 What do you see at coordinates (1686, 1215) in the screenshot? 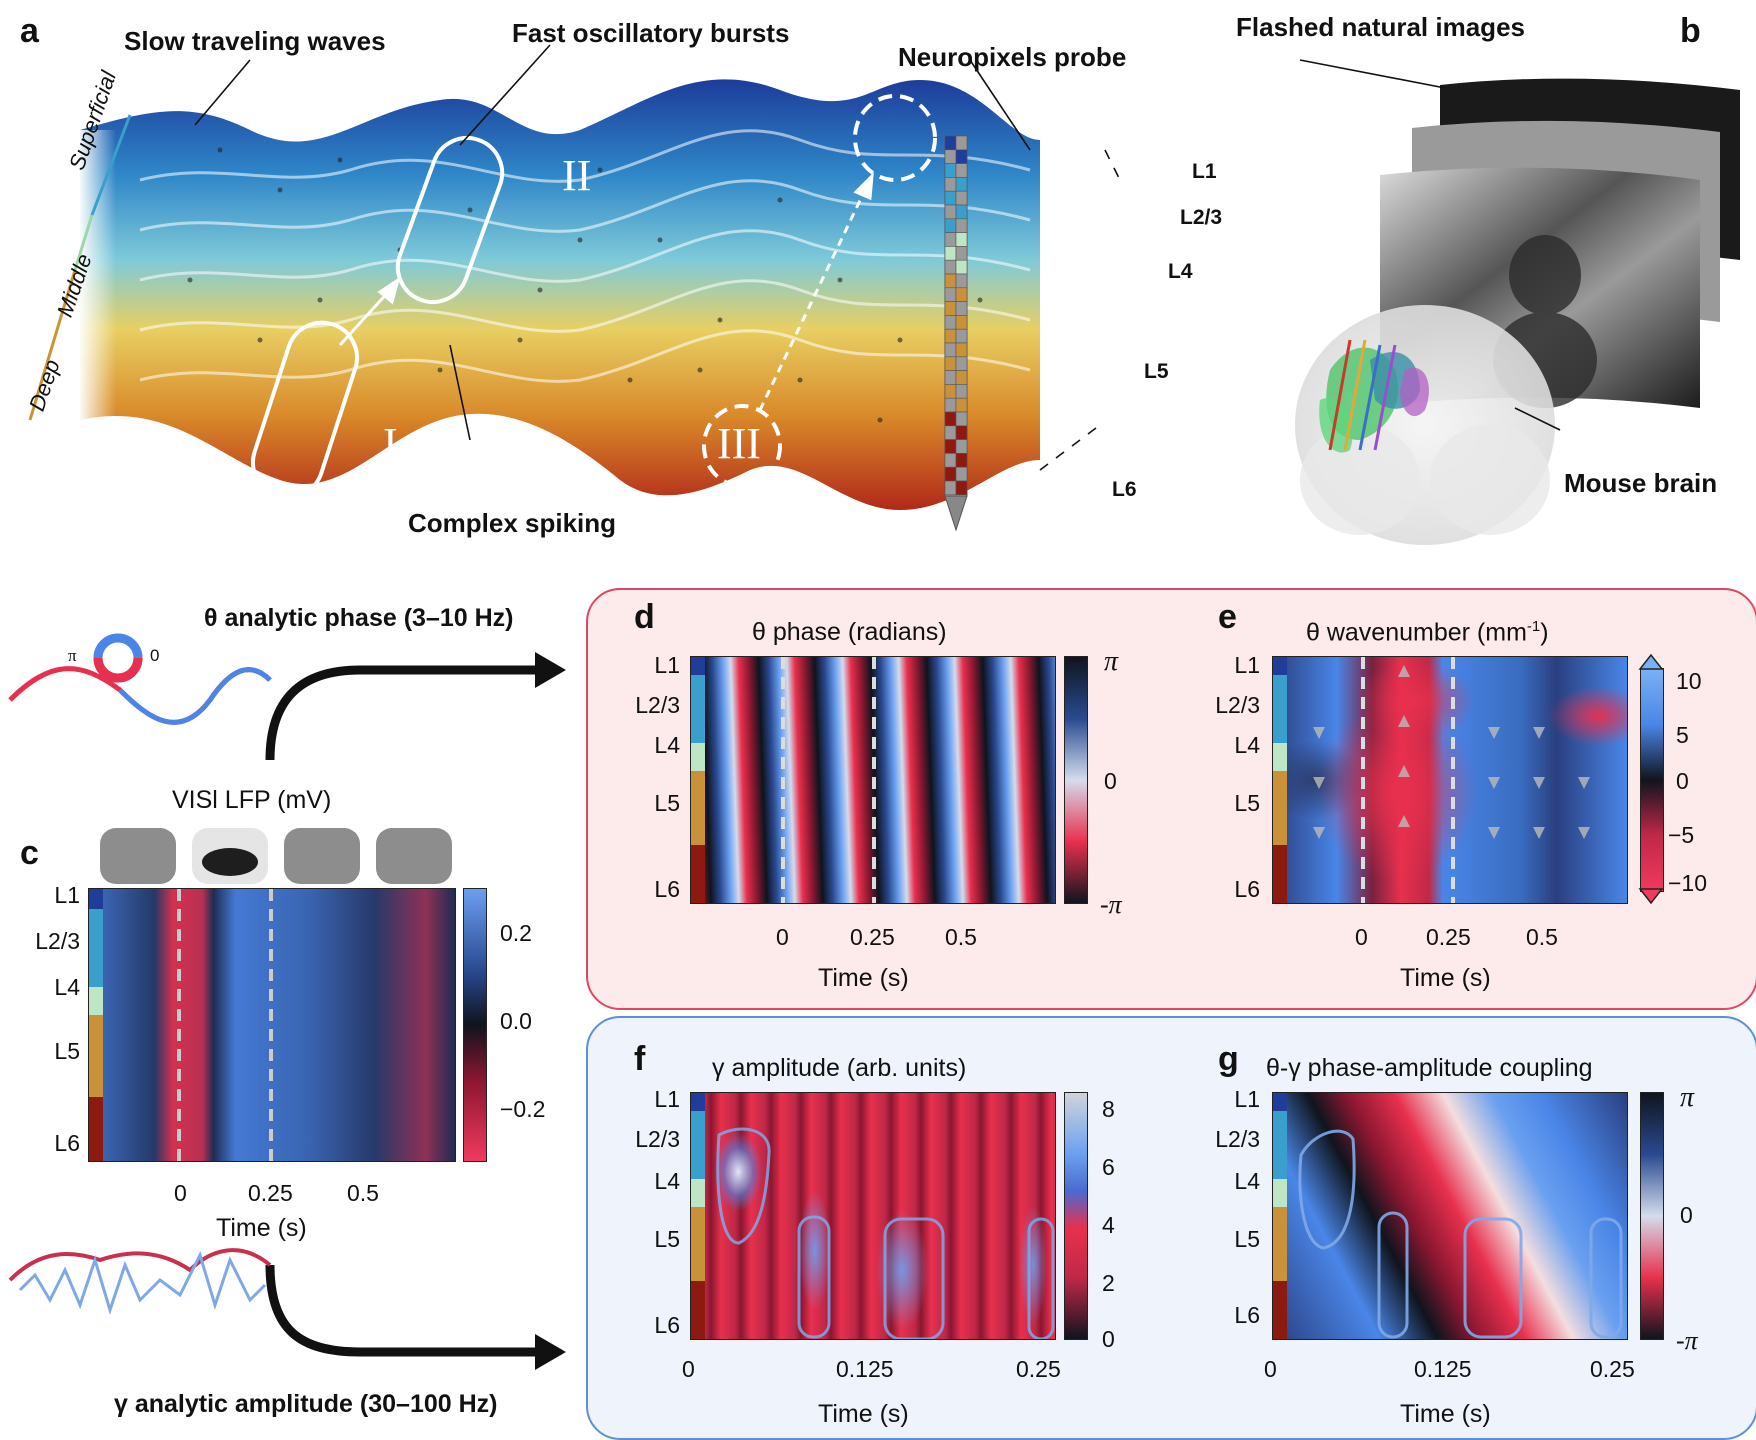
I see `g-cbar-tick-1: 0` at bounding box center [1686, 1215].